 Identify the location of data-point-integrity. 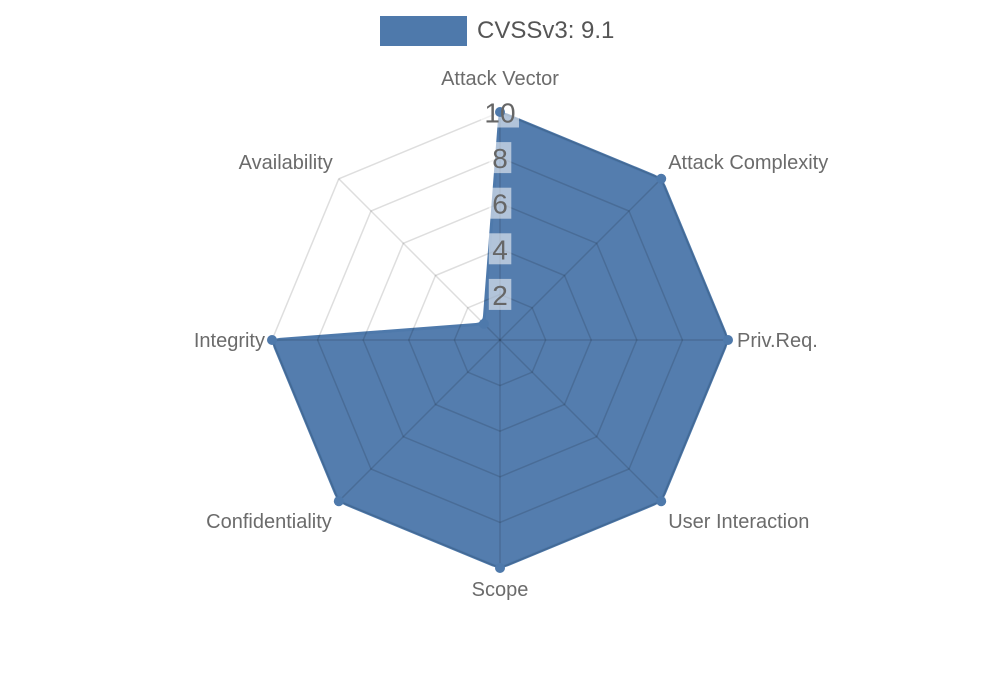
(272, 340).